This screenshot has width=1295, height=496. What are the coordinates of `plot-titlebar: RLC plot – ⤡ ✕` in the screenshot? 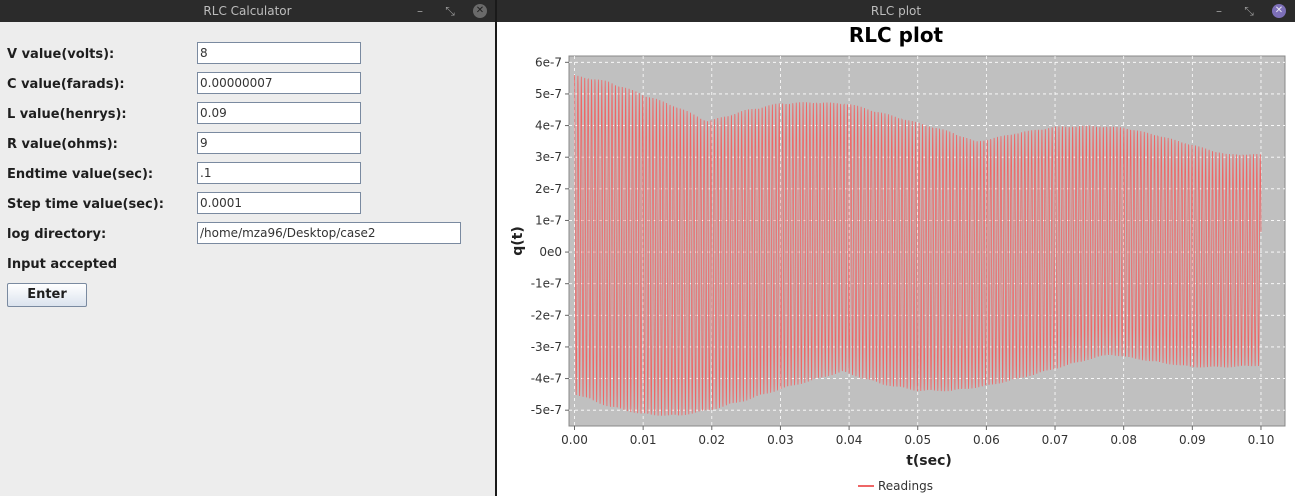 It's located at (896, 11).